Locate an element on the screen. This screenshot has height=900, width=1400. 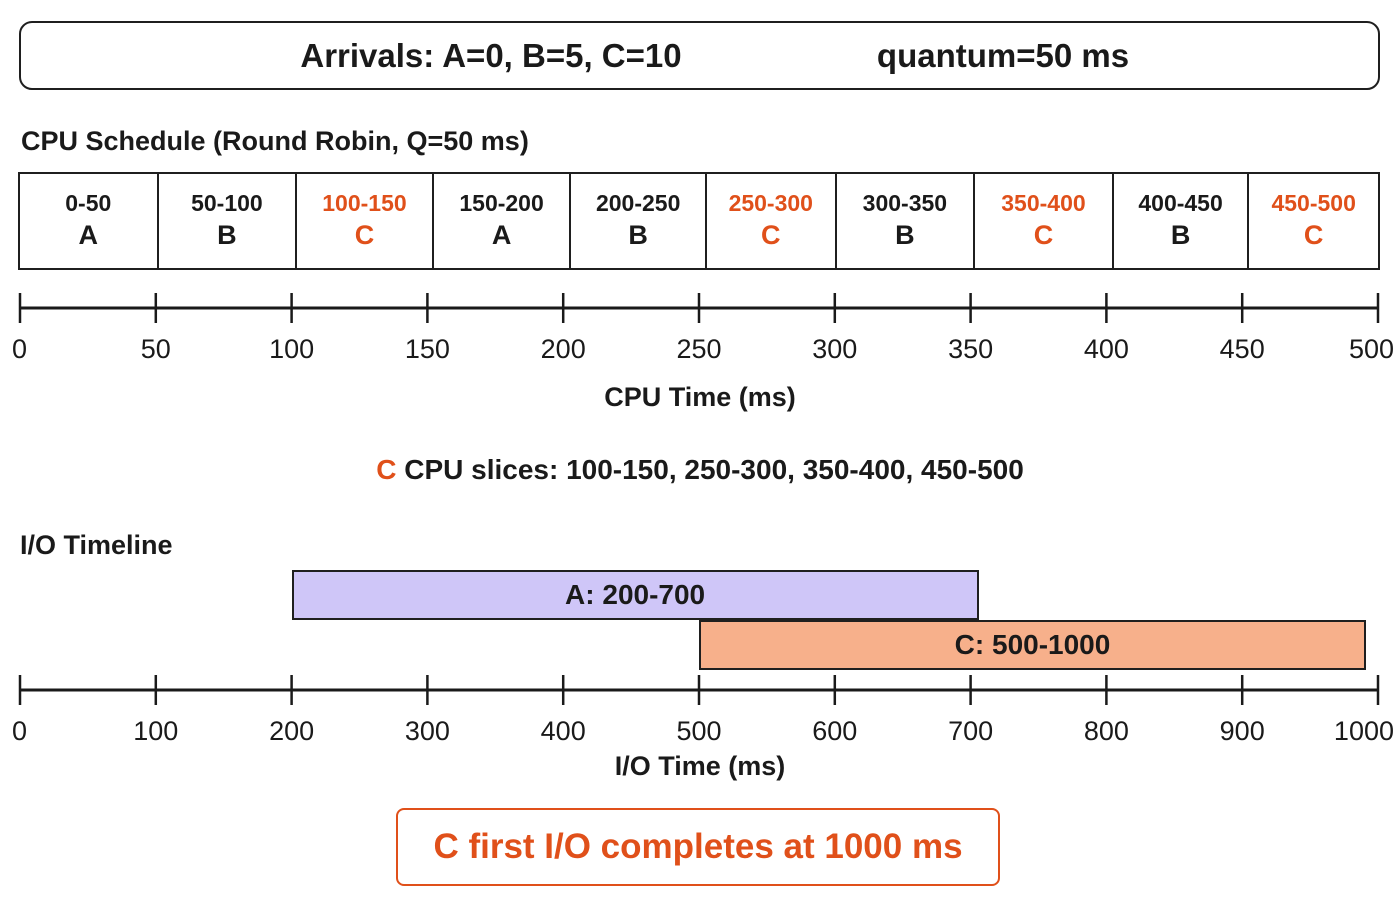
io-tick-label: 100 is located at coordinates (155, 731).